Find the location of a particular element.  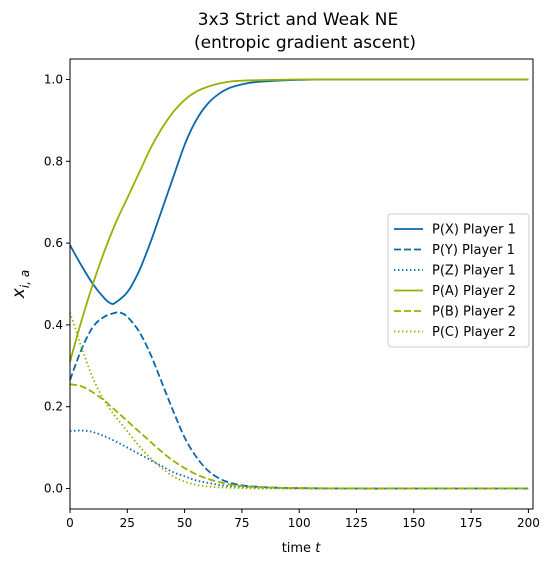

x-tick-label: 200 is located at coordinates (528, 523).